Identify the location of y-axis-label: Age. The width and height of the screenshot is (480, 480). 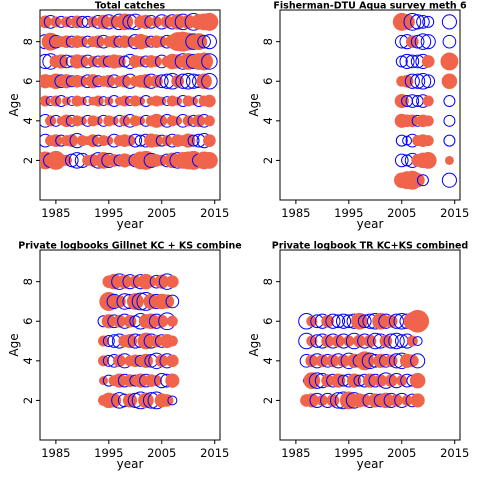
(14, 344).